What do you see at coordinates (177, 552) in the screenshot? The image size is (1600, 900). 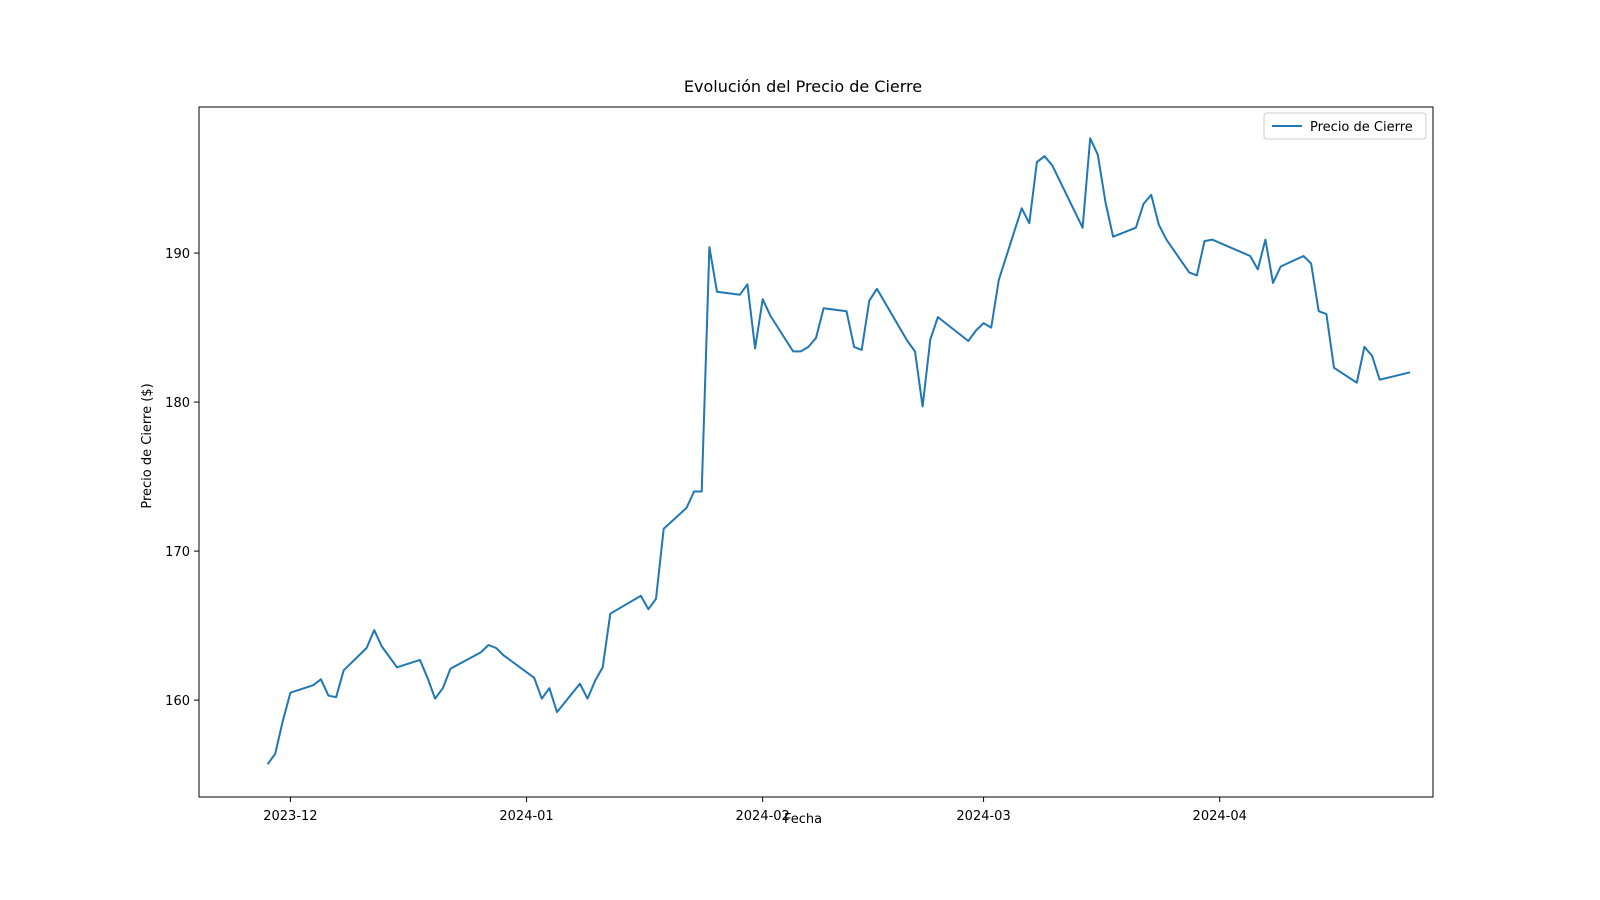 I see `y-tick-label: 170` at bounding box center [177, 552].